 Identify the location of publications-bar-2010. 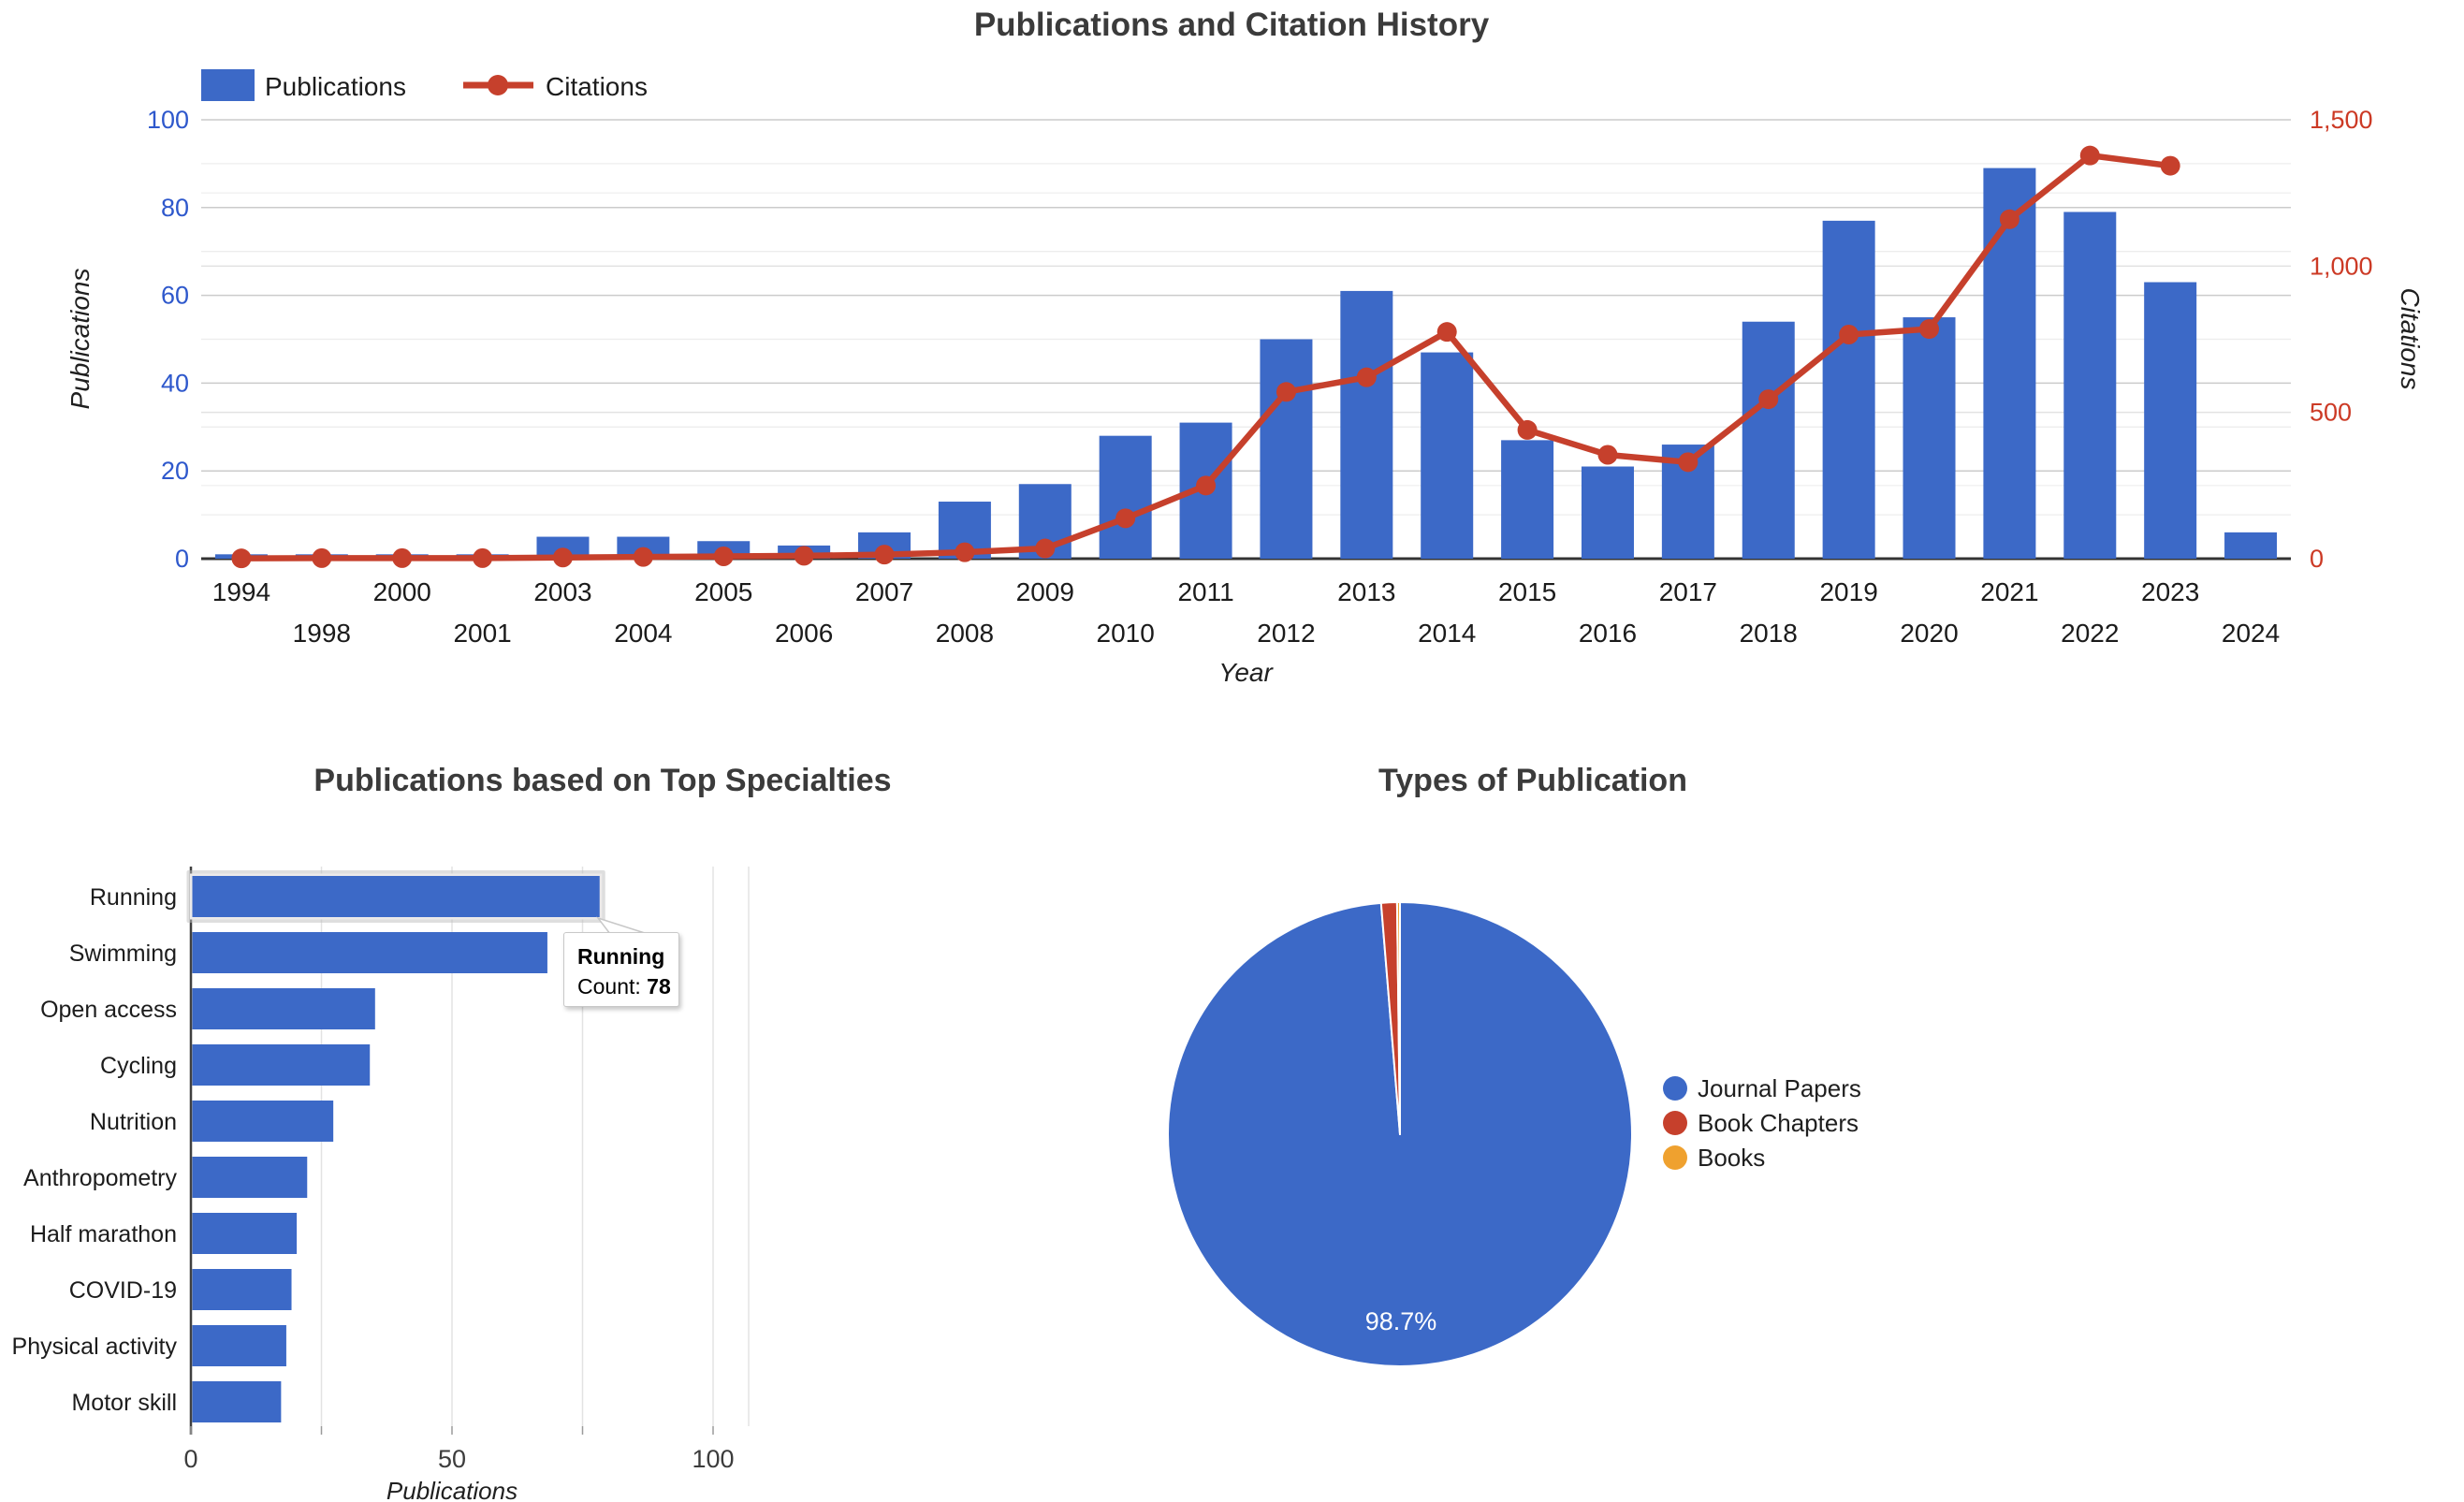
(1125, 497).